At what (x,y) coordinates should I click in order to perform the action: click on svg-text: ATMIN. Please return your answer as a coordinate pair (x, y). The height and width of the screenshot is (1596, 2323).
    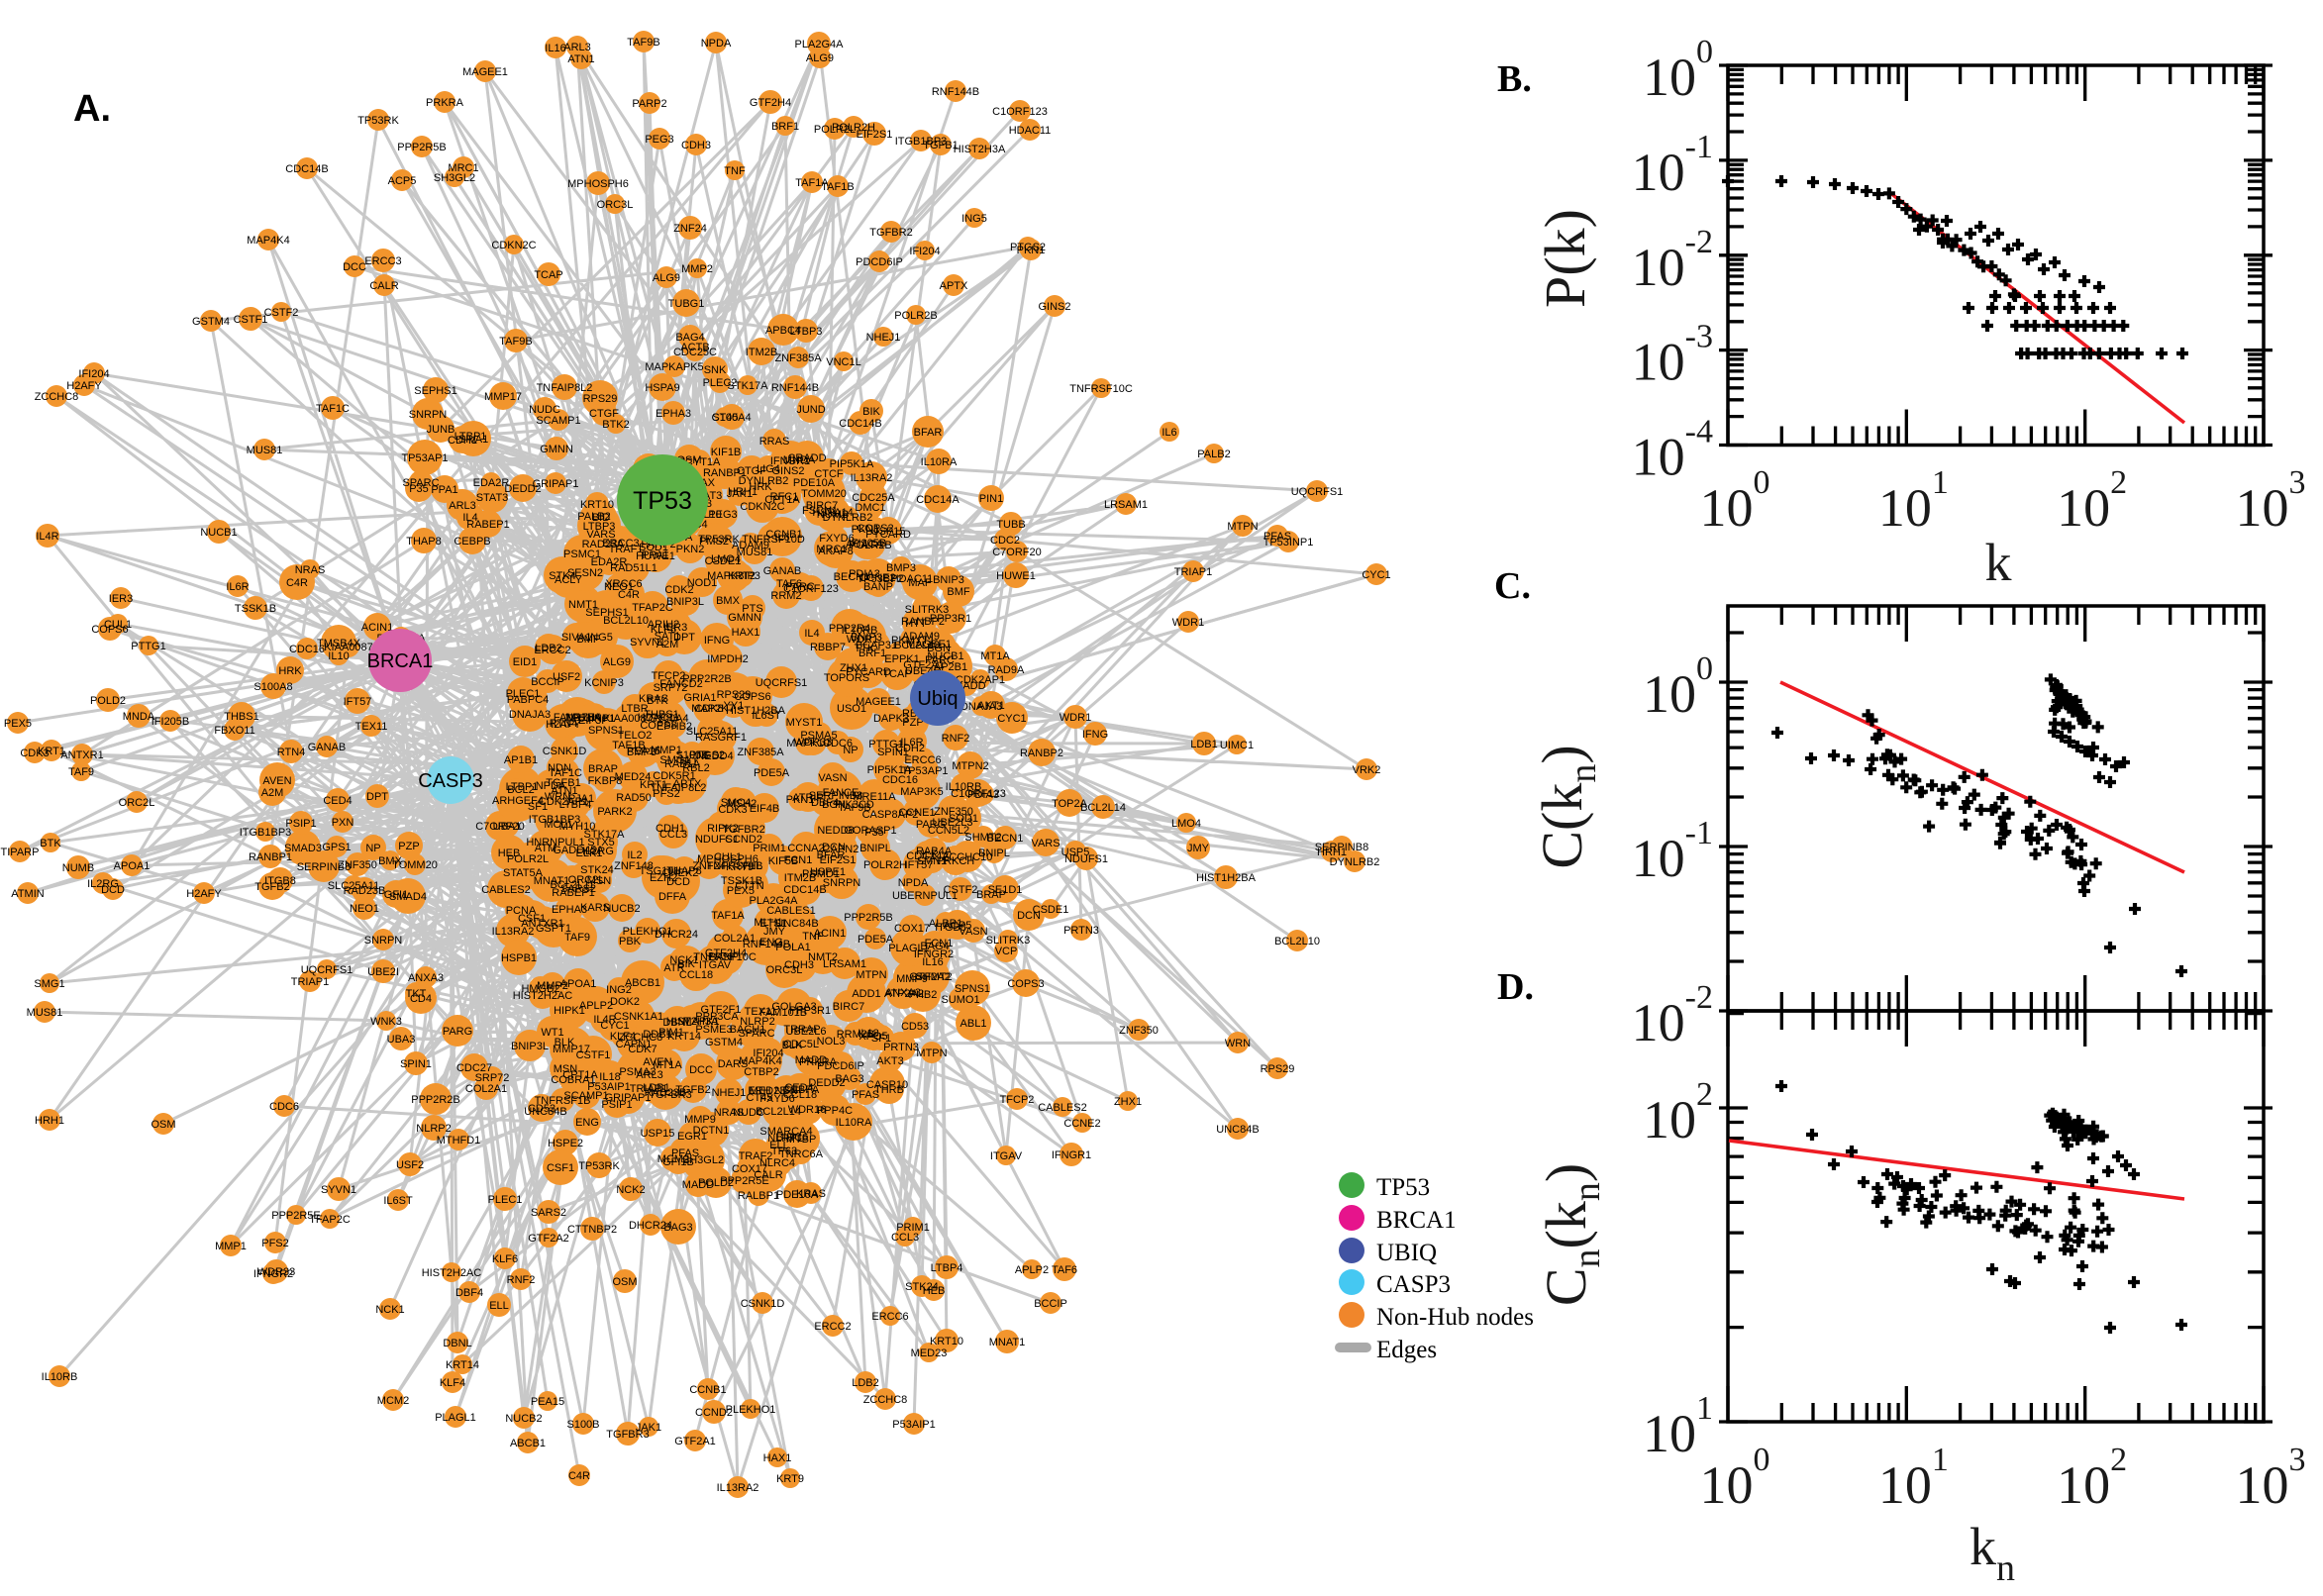
    Looking at the image, I should click on (27, 894).